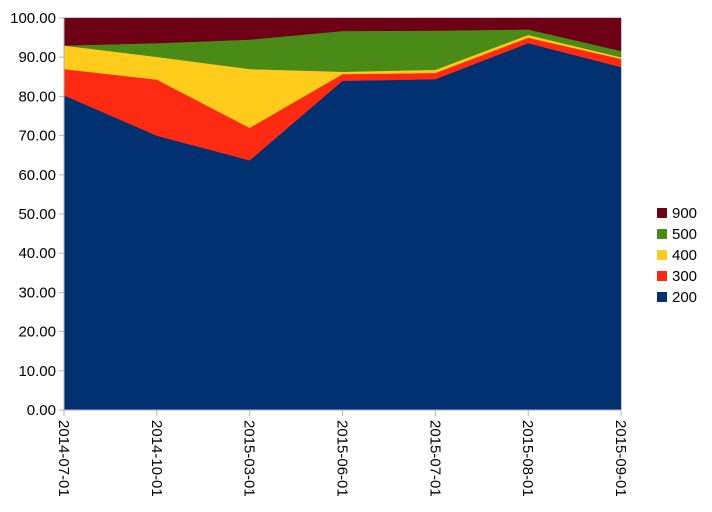 The height and width of the screenshot is (512, 712). What do you see at coordinates (37, 96) in the screenshot?
I see `y-tick-label: 80.00` at bounding box center [37, 96].